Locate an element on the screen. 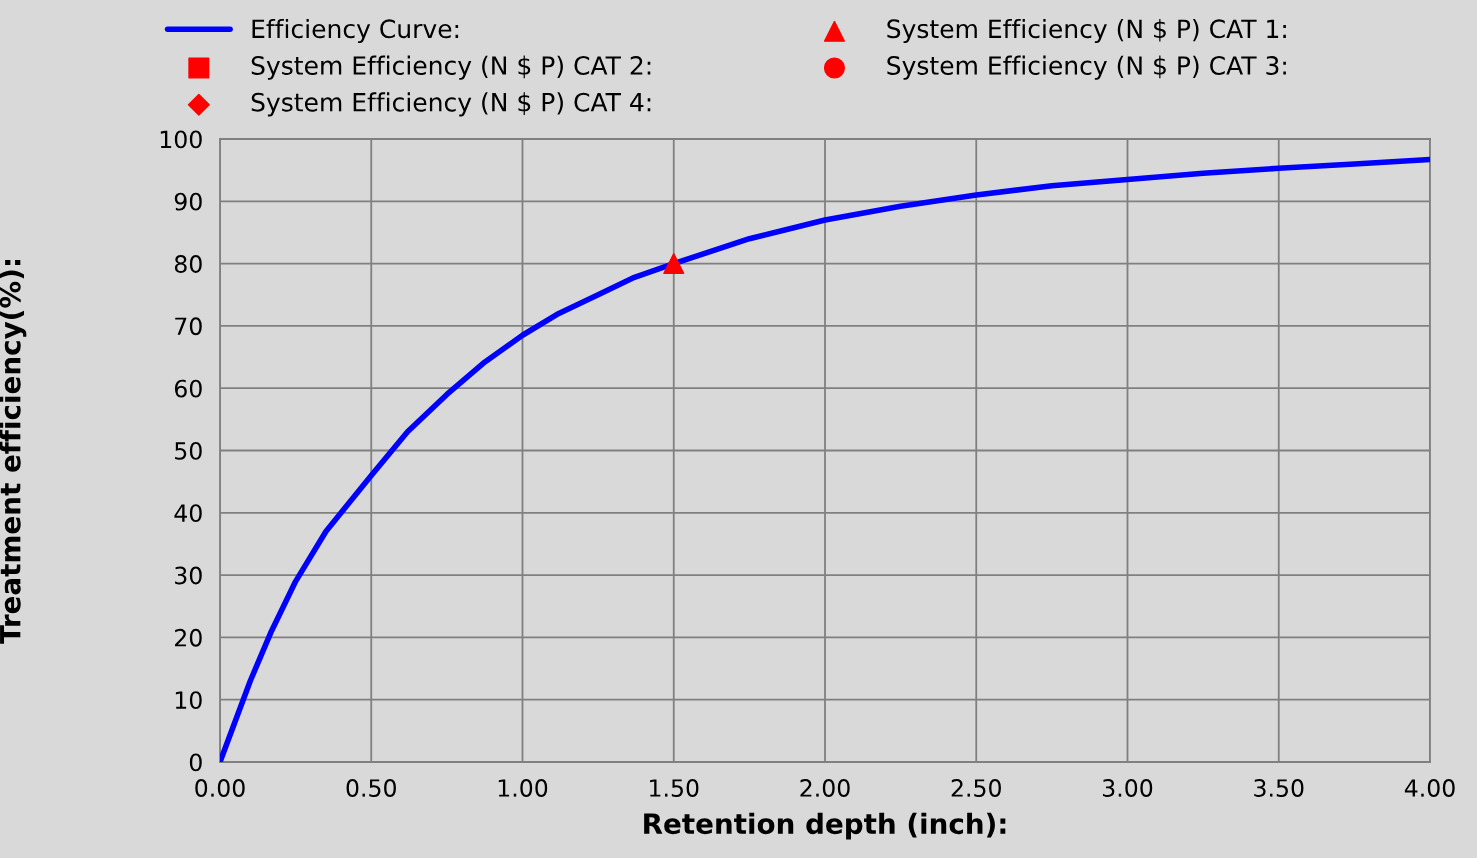 Image resolution: width=1477 pixels, height=858 pixels. y-tick-label: 80 is located at coordinates (188, 264).